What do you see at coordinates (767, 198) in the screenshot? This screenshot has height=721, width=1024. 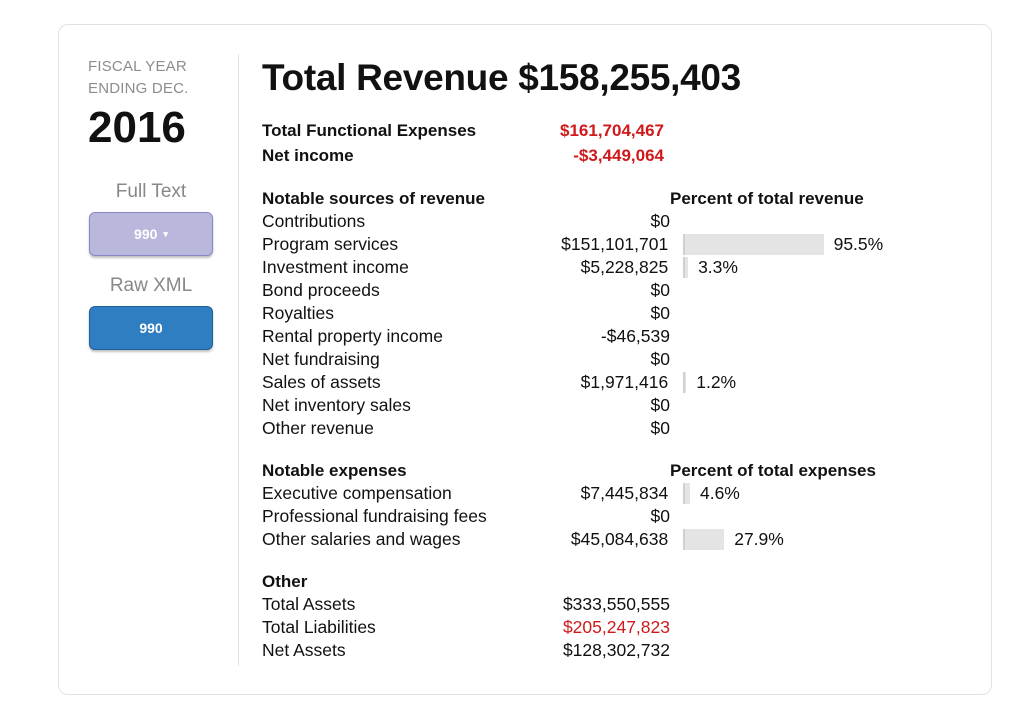 I see `revenue-percent-heading: Percent of total revenue` at bounding box center [767, 198].